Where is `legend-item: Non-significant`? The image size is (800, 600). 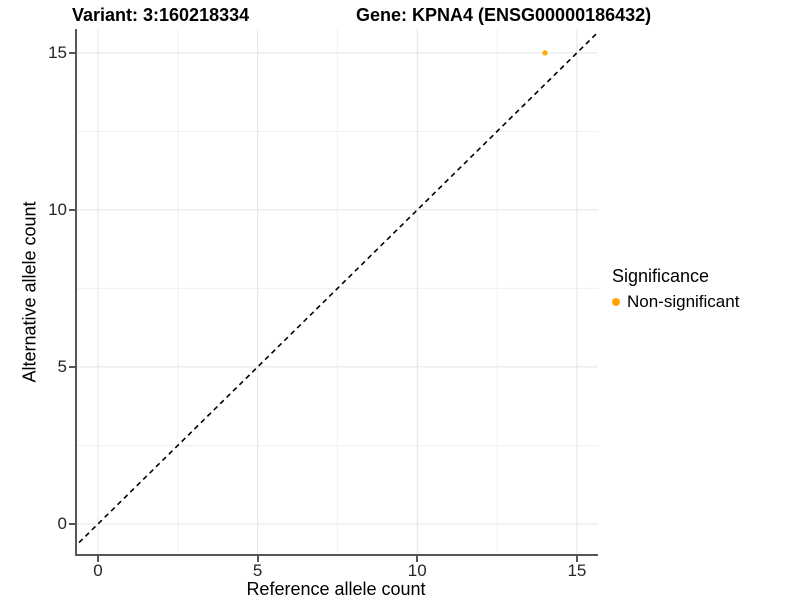
legend-item: Non-significant is located at coordinates (675, 302).